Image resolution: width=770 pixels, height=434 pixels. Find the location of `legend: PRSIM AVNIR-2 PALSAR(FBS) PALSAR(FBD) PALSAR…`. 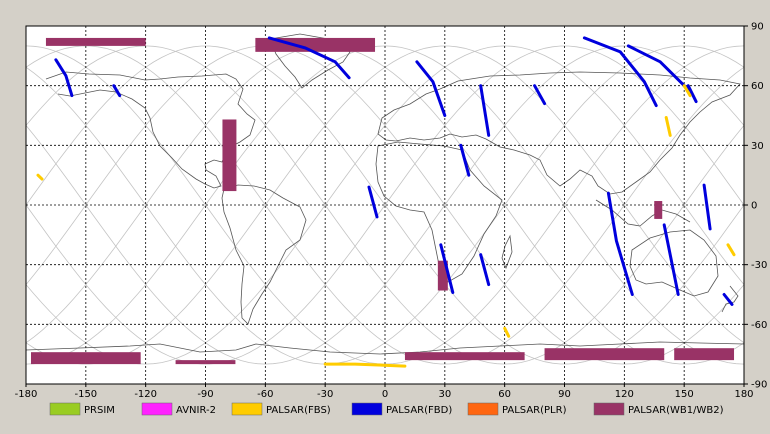

legend: PRSIM AVNIR-2 PALSAR(FBS) PALSAR(FBD) PALSAR… is located at coordinates (386, 409).